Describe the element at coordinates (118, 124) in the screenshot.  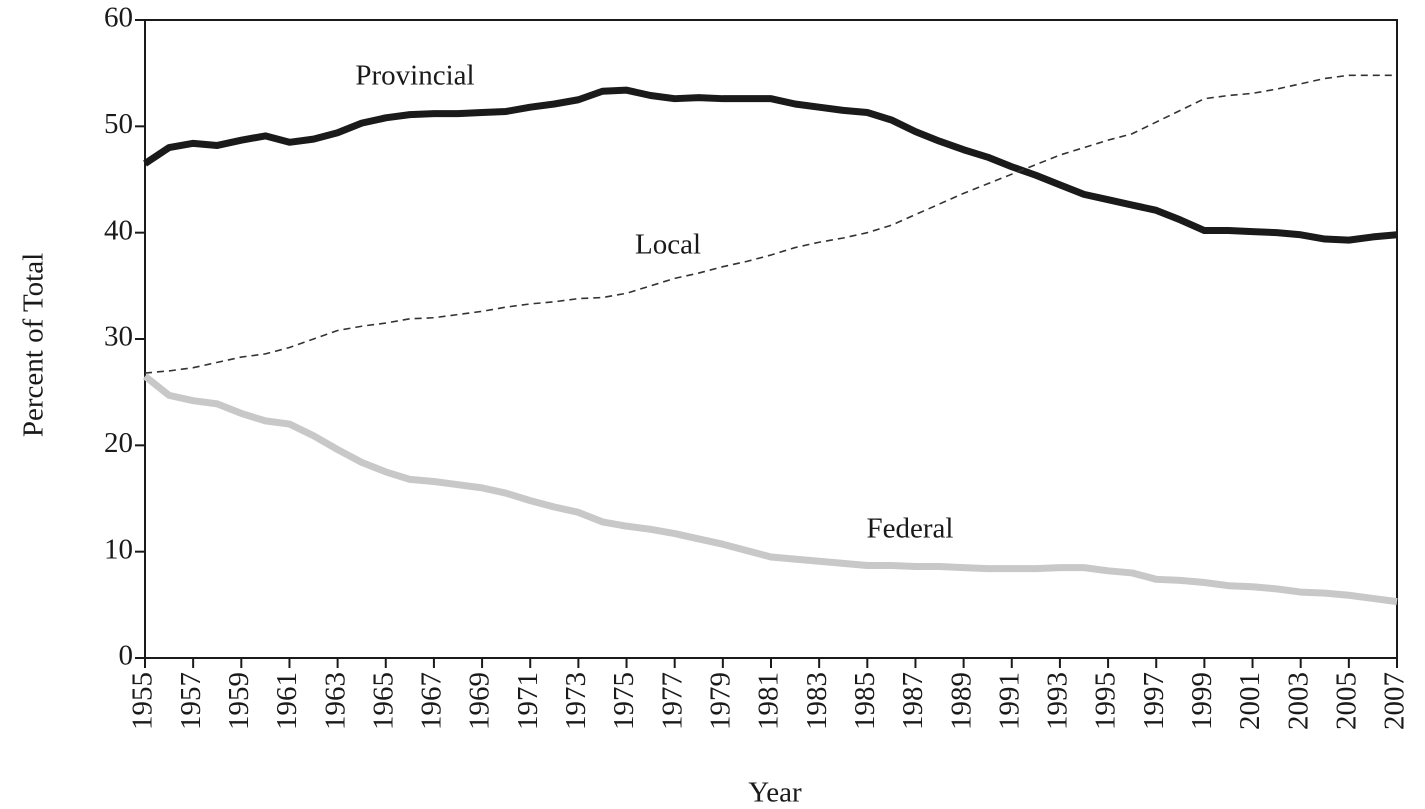
I see `y-tick-label: 50` at that location.